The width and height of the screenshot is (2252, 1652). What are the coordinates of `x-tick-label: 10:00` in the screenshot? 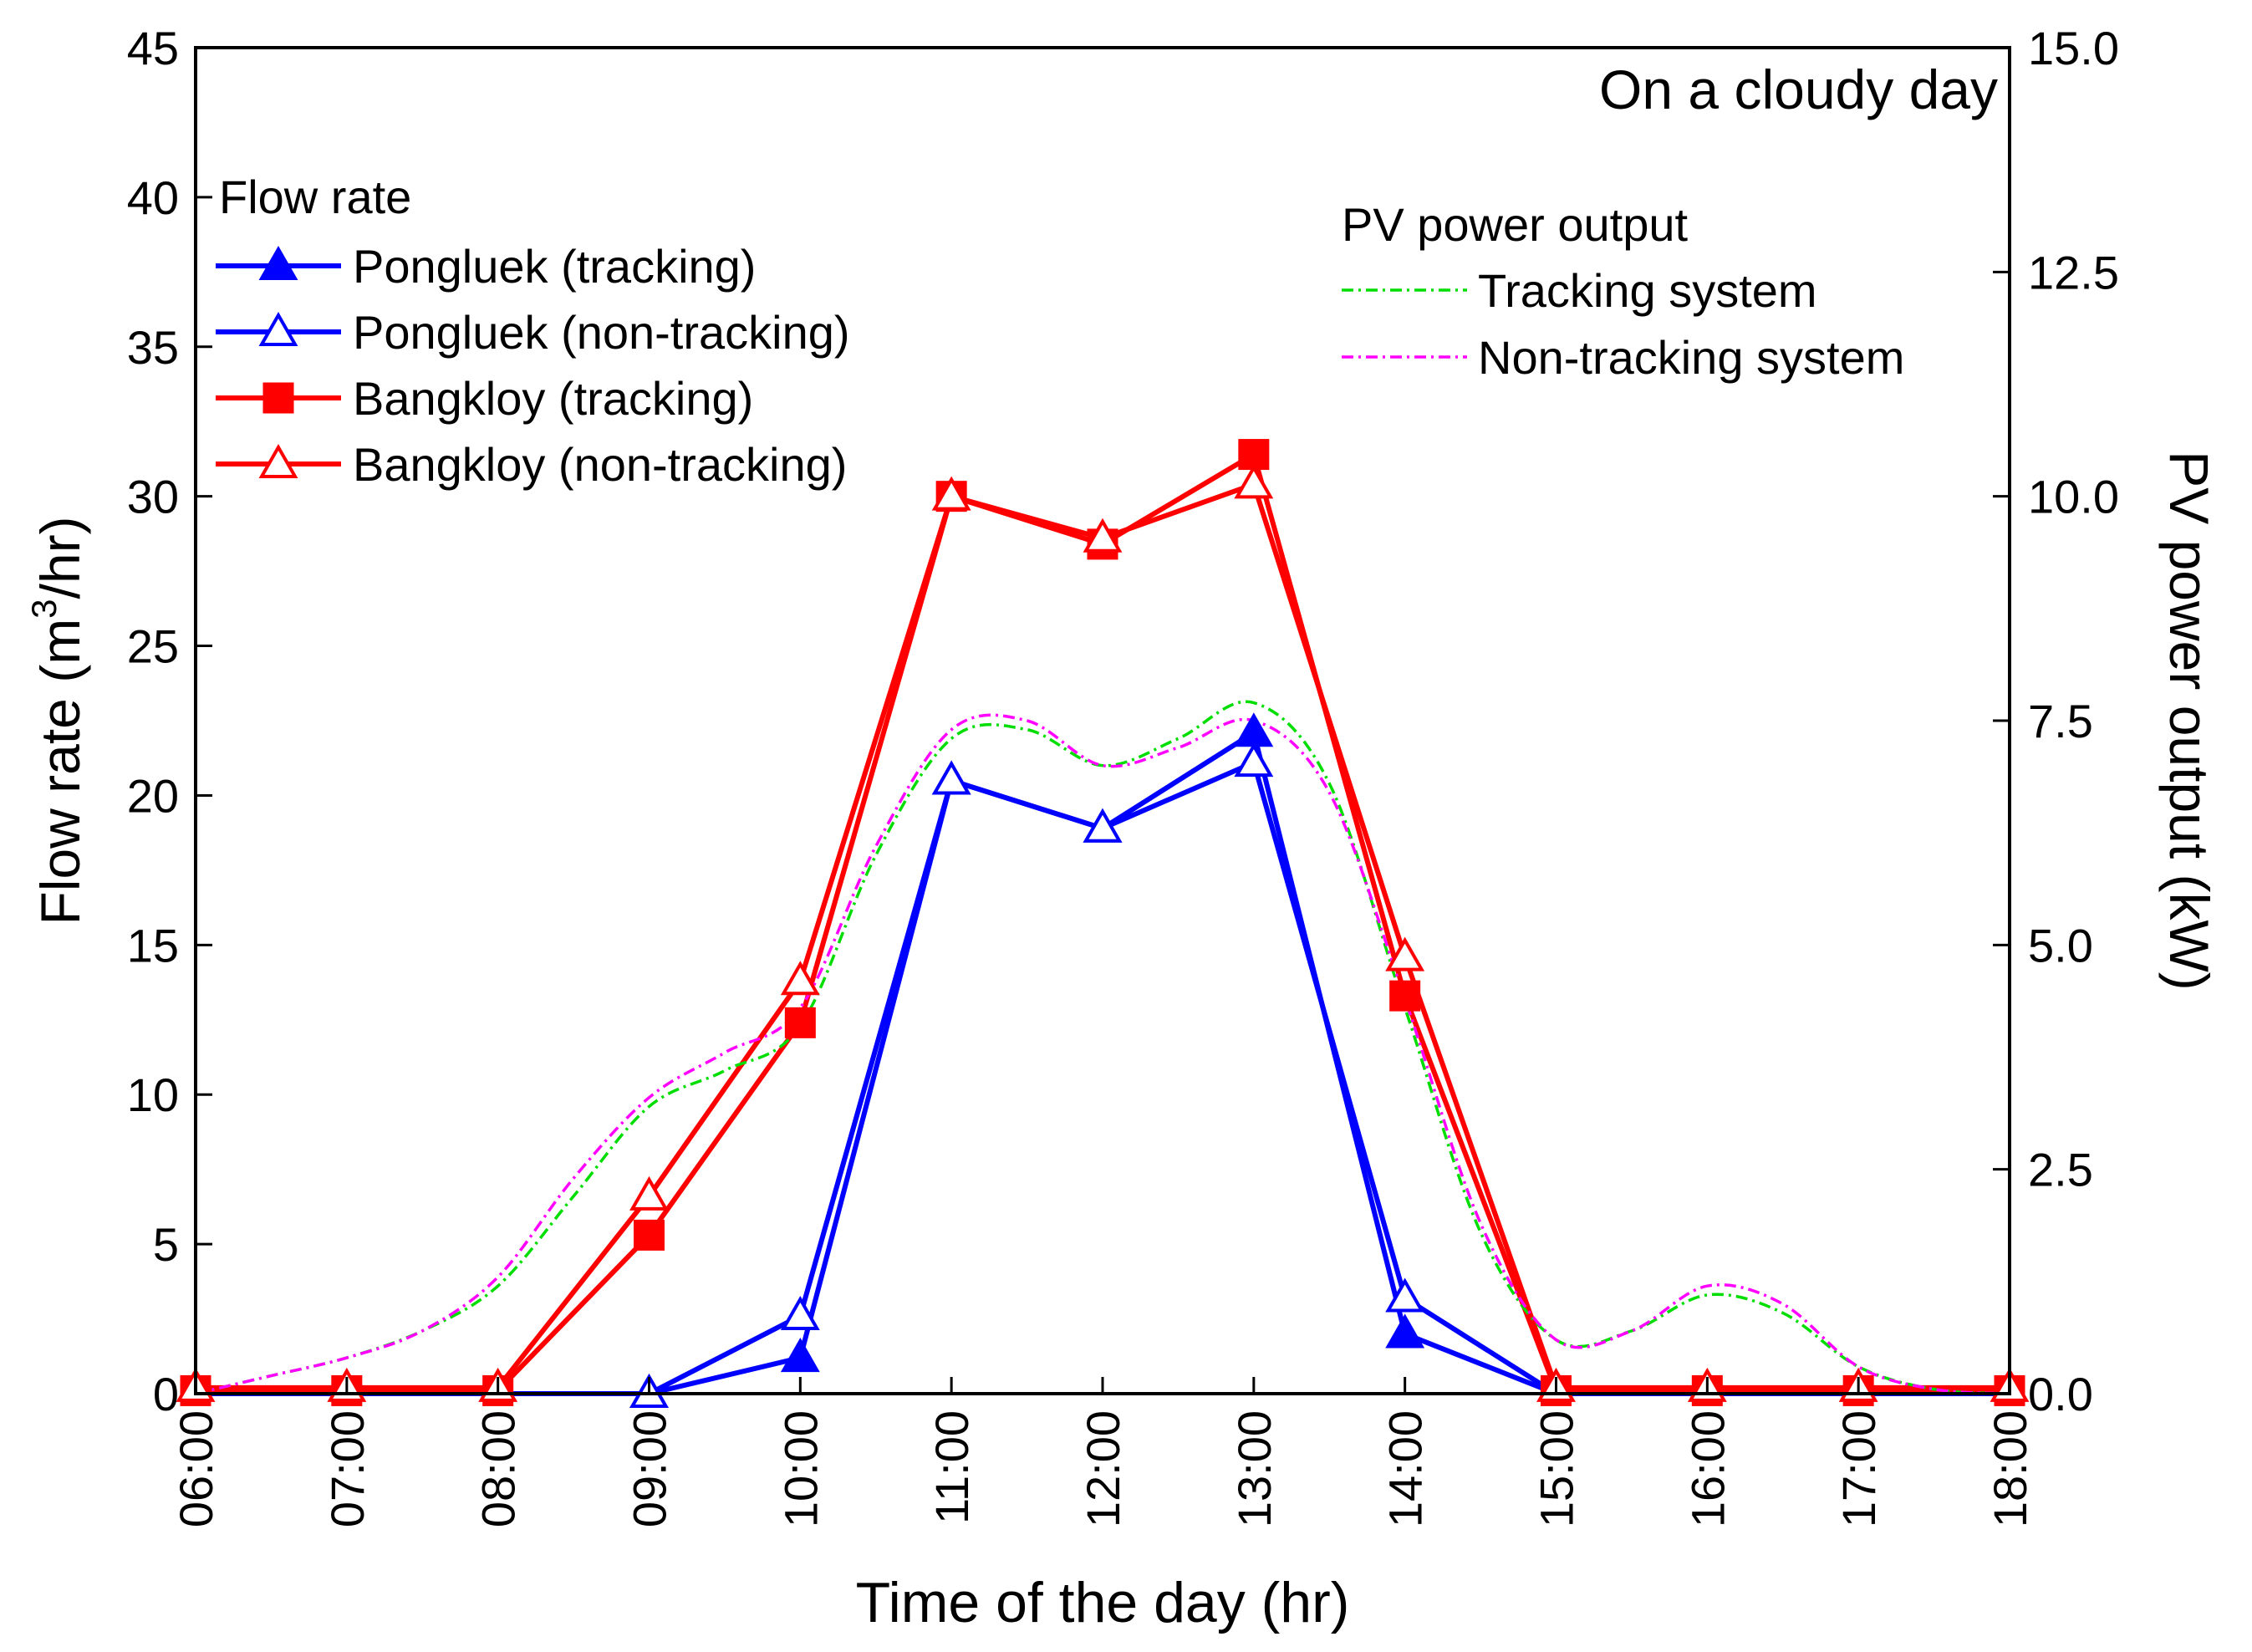 It's located at (800, 1468).